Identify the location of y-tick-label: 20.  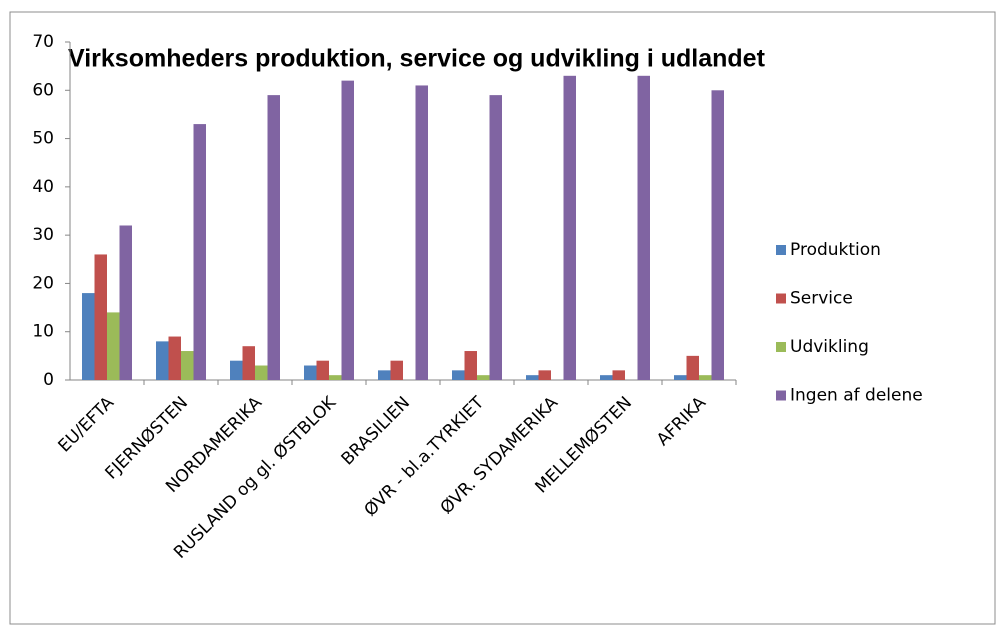
(43, 283).